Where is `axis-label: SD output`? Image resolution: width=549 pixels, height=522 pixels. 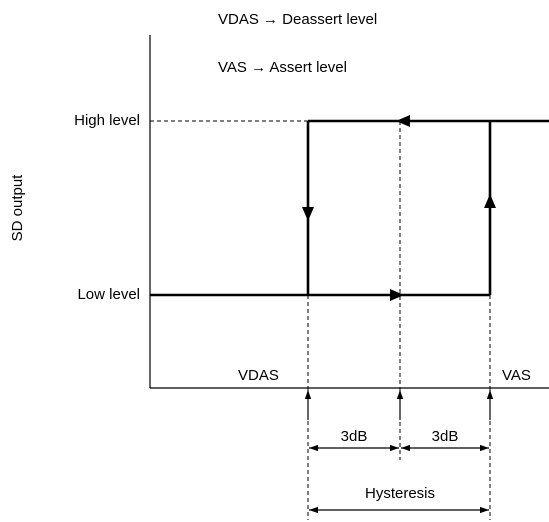
axis-label: SD output is located at coordinates (17, 208).